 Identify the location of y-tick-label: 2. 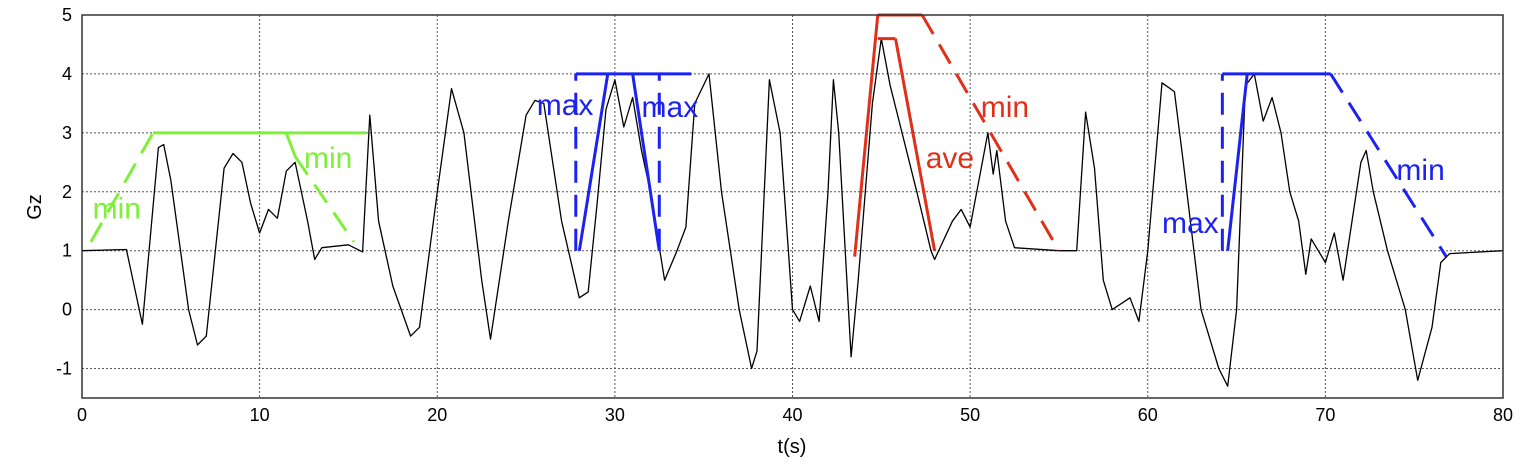
(67, 192).